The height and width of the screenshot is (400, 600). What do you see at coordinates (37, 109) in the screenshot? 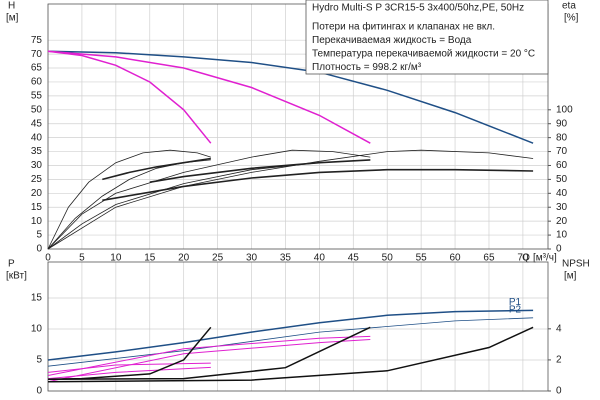
I see `y-tick-label: 50` at bounding box center [37, 109].